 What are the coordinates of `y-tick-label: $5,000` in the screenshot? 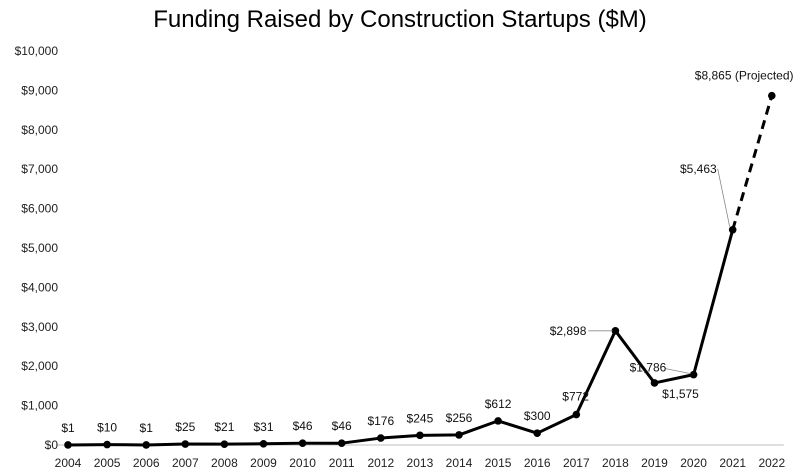 It's located at (39, 248).